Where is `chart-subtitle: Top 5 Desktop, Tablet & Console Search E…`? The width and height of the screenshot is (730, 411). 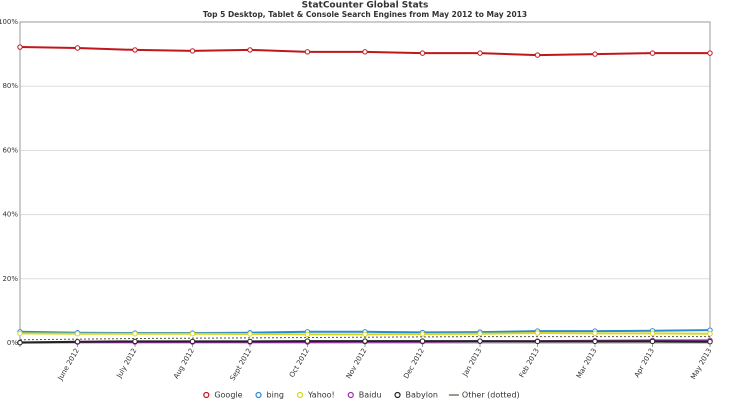 chart-subtitle: Top 5 Desktop, Tablet & Console Search E… is located at coordinates (365, 14).